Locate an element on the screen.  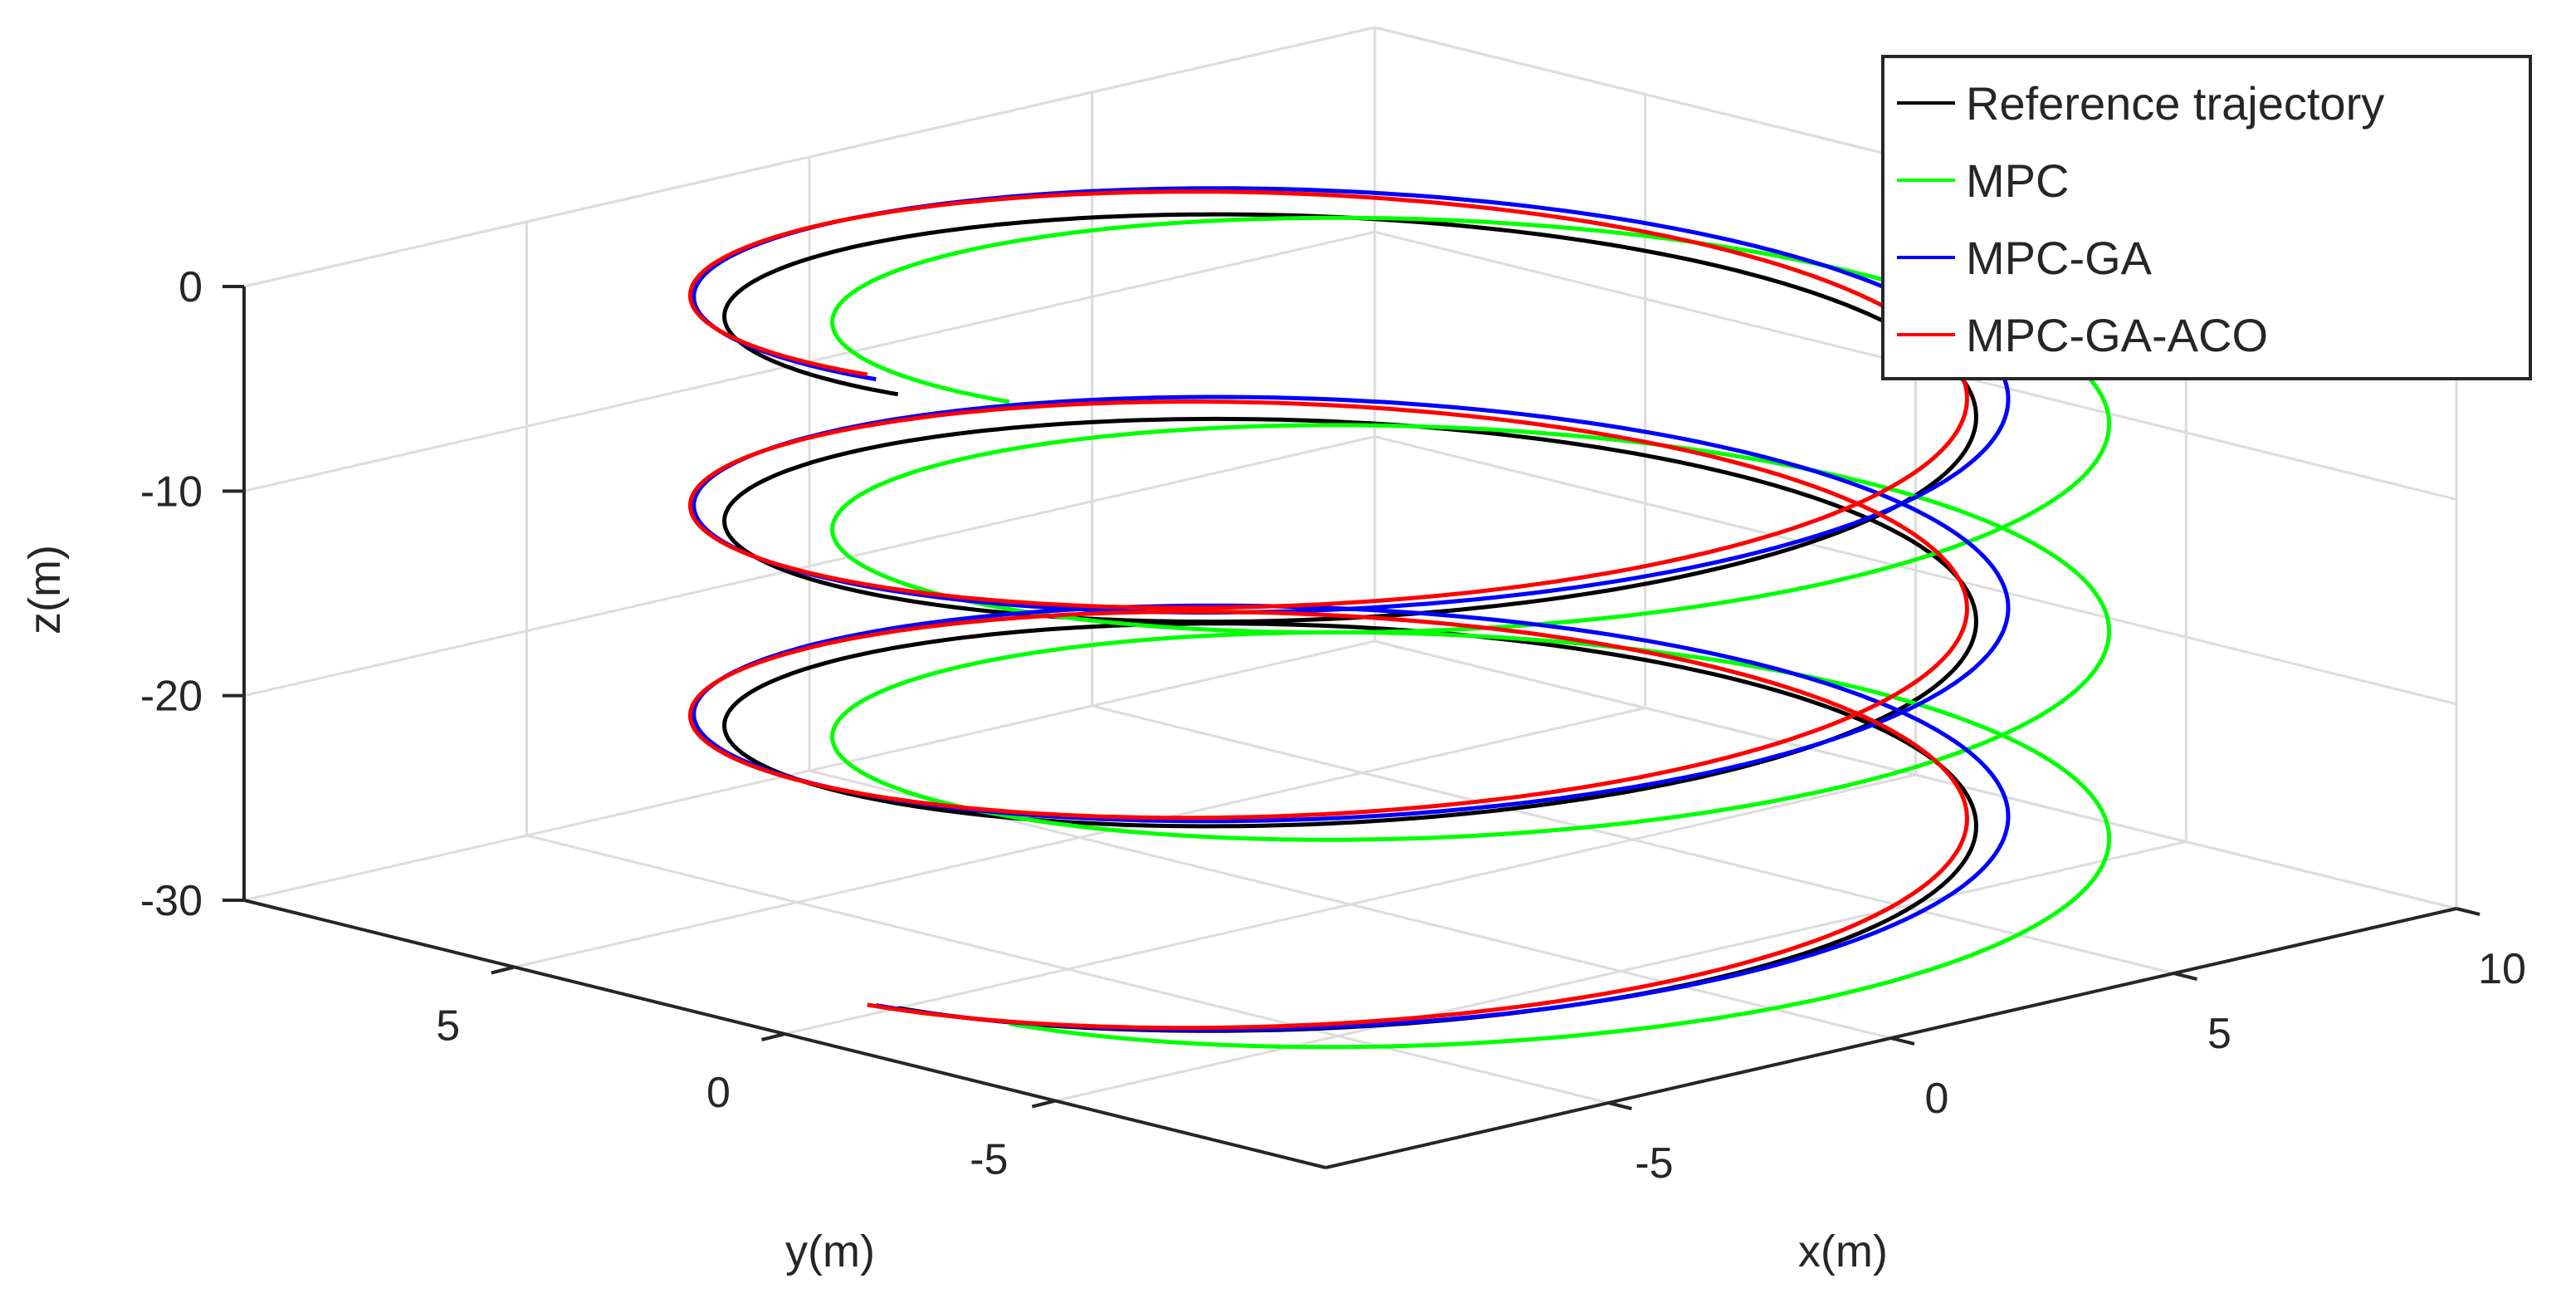
legend-item-mpc-ga-aco: MPC-GA-ACO is located at coordinates (2082, 335).